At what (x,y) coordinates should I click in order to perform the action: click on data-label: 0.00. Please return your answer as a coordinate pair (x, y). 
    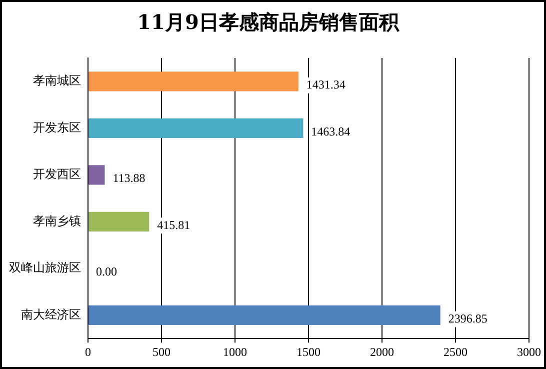
    Looking at the image, I should click on (106, 271).